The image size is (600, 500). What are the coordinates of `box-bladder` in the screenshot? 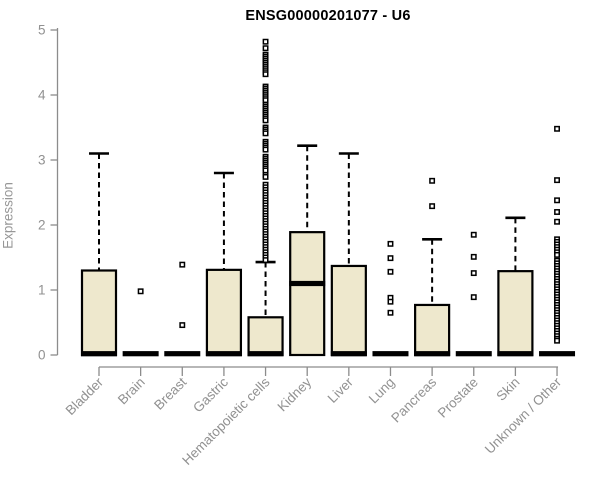 It's located at (99, 313).